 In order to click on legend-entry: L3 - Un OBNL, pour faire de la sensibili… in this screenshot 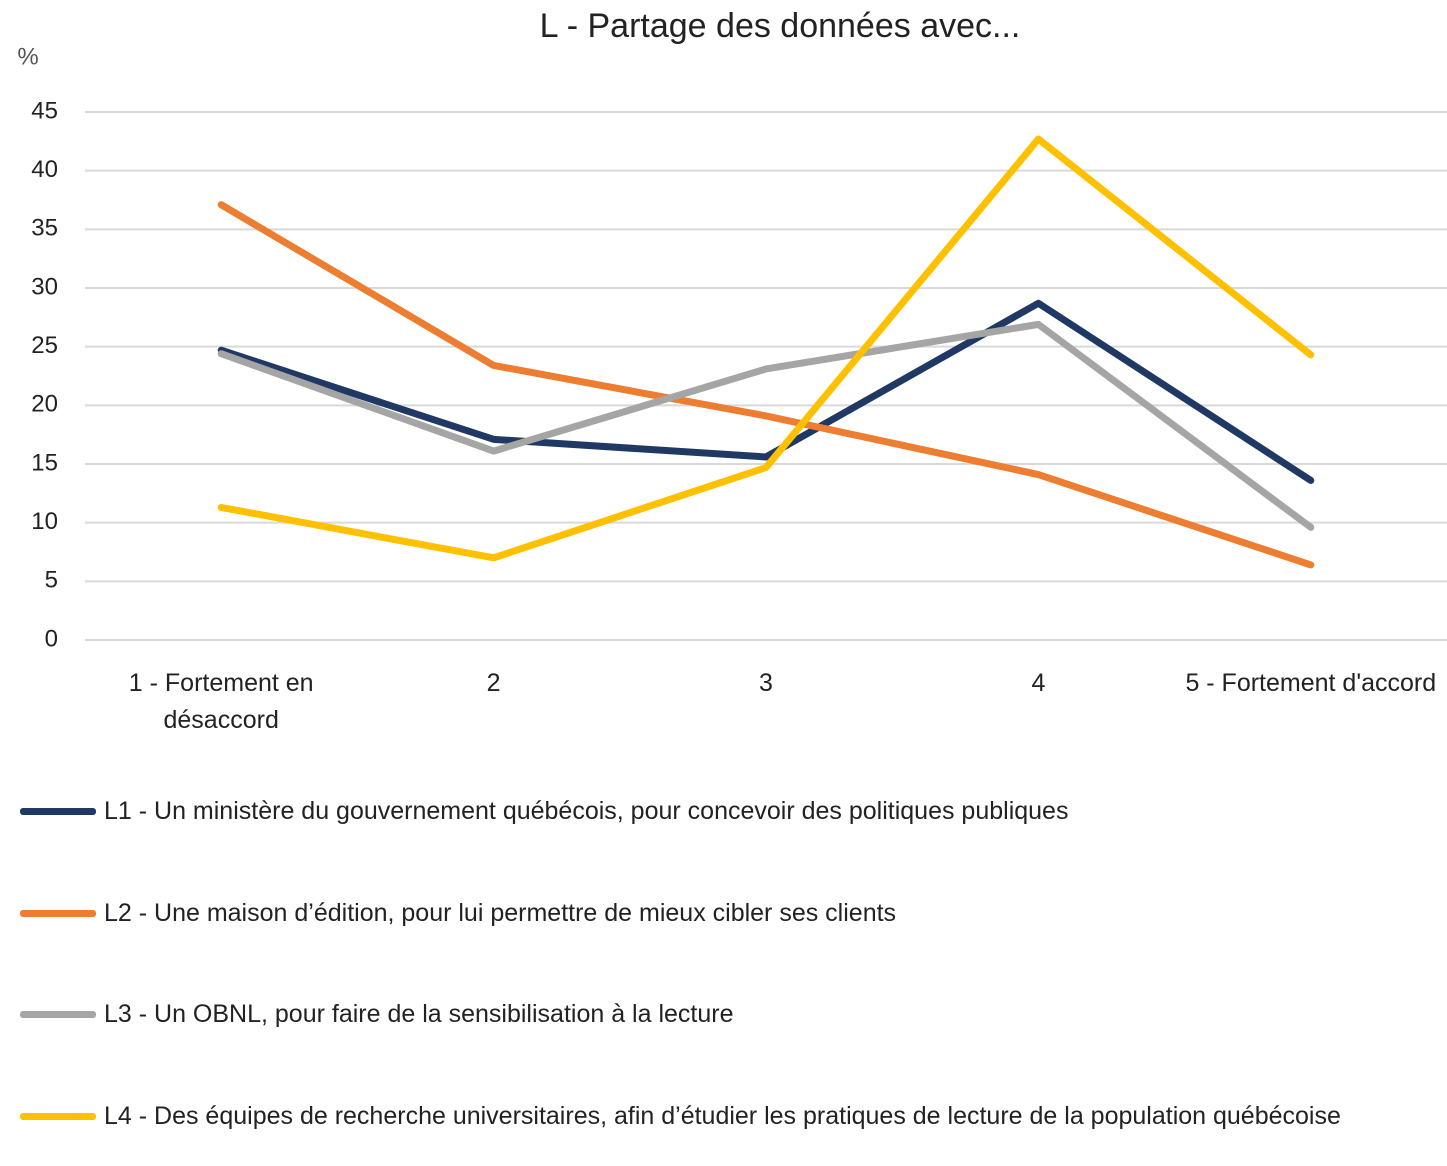, I will do `click(720, 1014)`.